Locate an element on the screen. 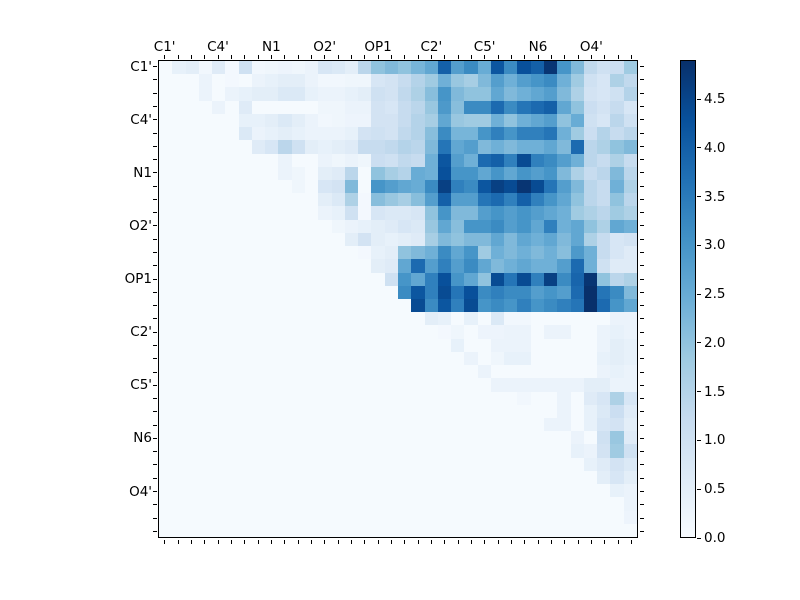 The height and width of the screenshot is (600, 800). colorbar-tick-label: 0.0 is located at coordinates (715, 538).